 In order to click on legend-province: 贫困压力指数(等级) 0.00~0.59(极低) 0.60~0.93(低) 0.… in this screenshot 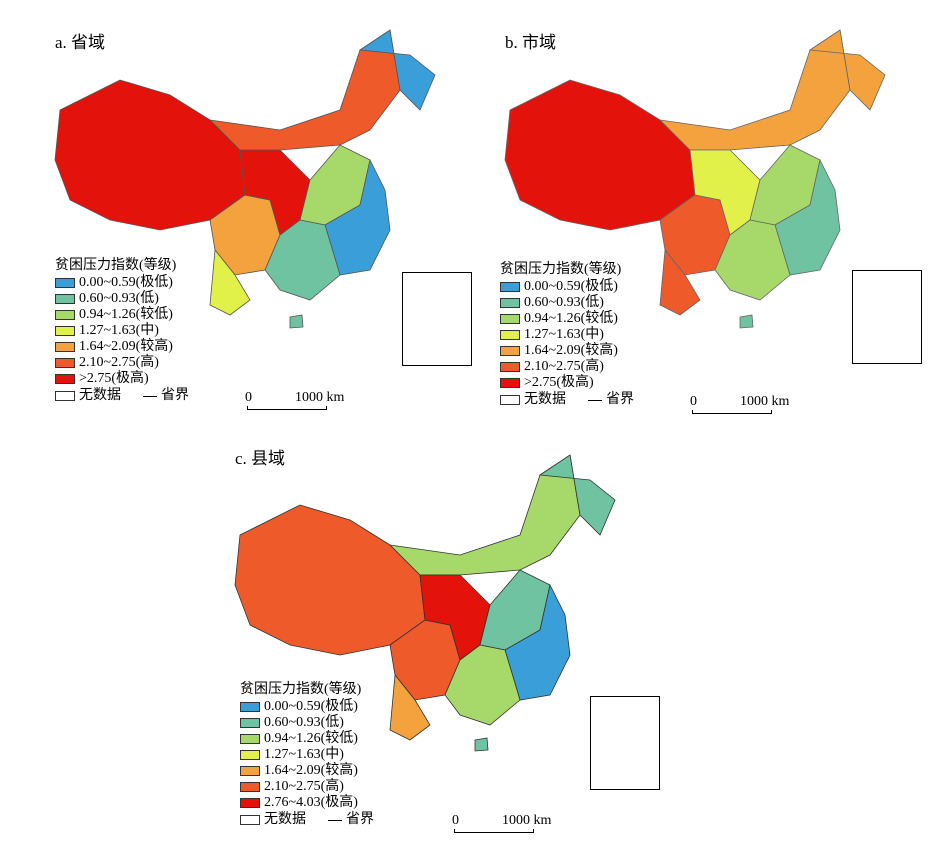, I will do `click(122, 331)`.